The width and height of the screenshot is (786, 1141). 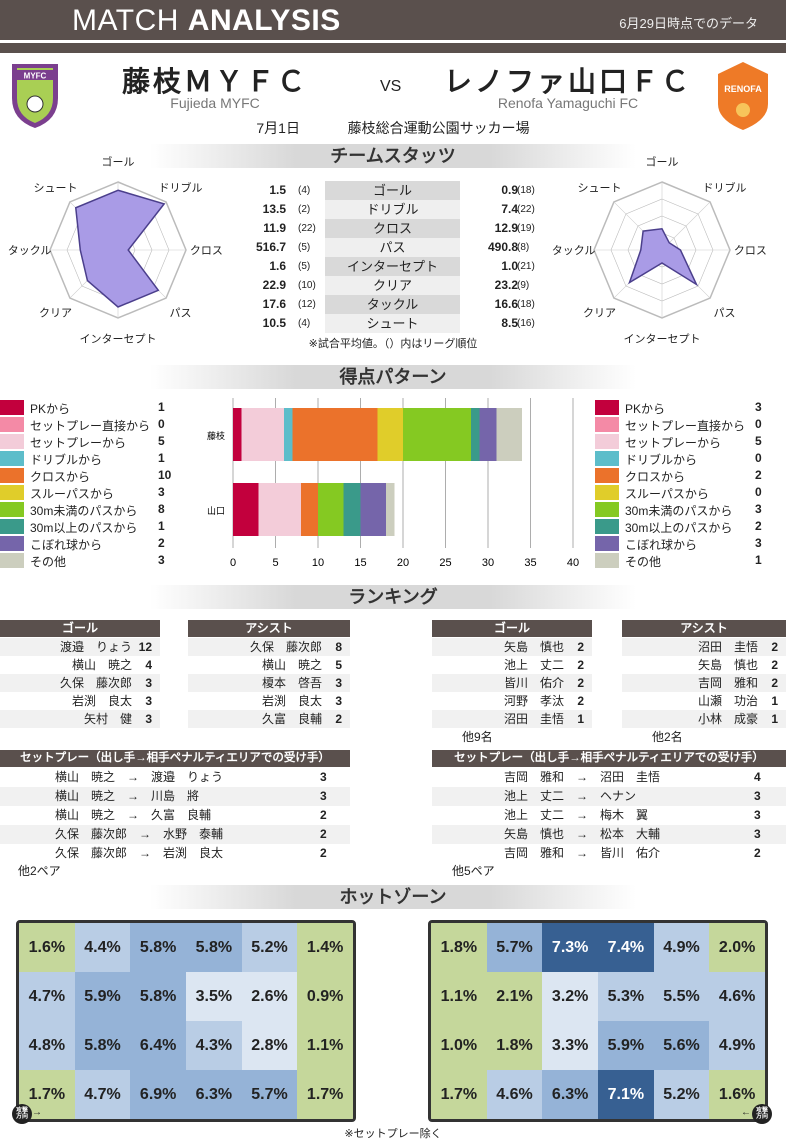 What do you see at coordinates (570, 996) in the screenshot?
I see `hotzone-cell: 3.2%` at bounding box center [570, 996].